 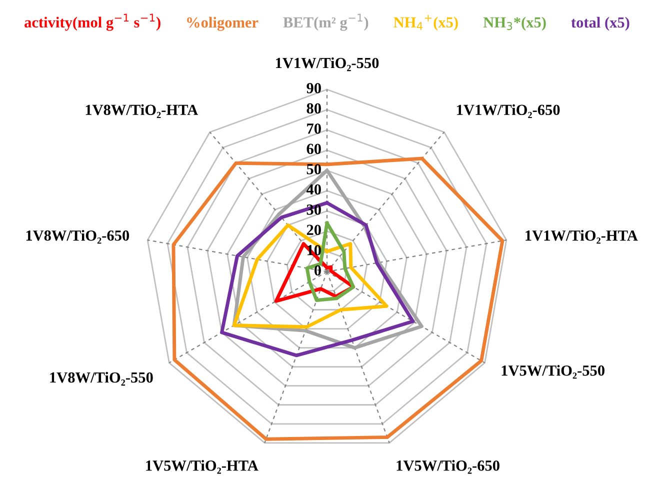 What do you see at coordinates (313, 88) in the screenshot?
I see `y-tick-label: 90` at bounding box center [313, 88].